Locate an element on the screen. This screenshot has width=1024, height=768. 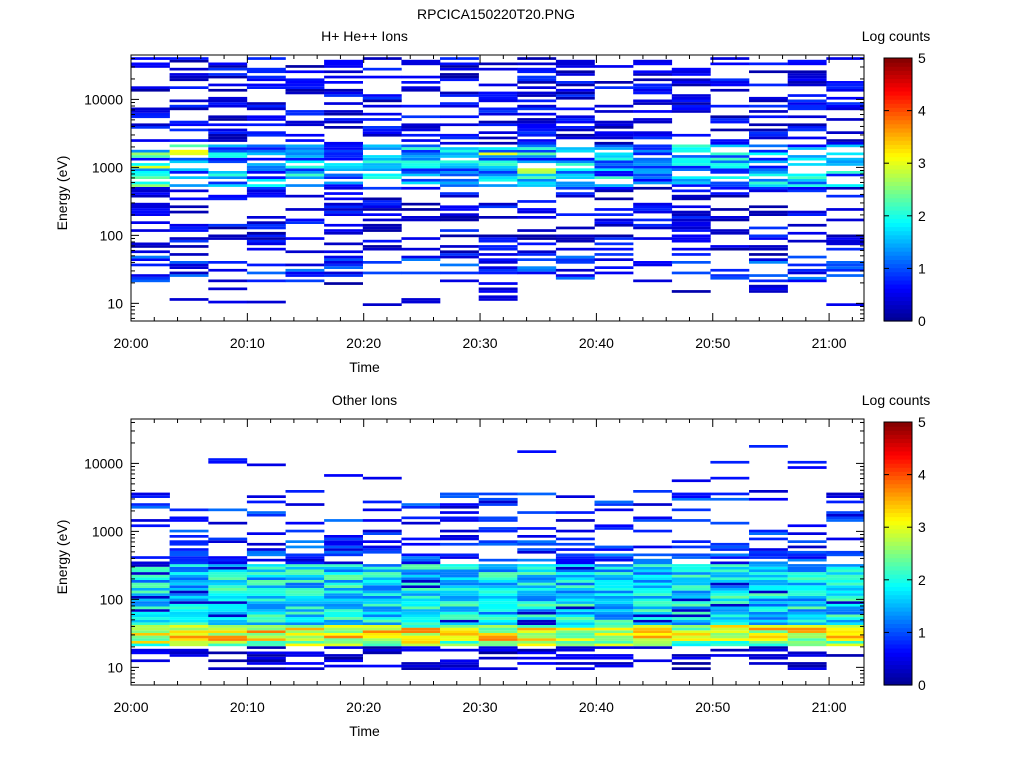
x-axis-label: Time is located at coordinates (364, 731).